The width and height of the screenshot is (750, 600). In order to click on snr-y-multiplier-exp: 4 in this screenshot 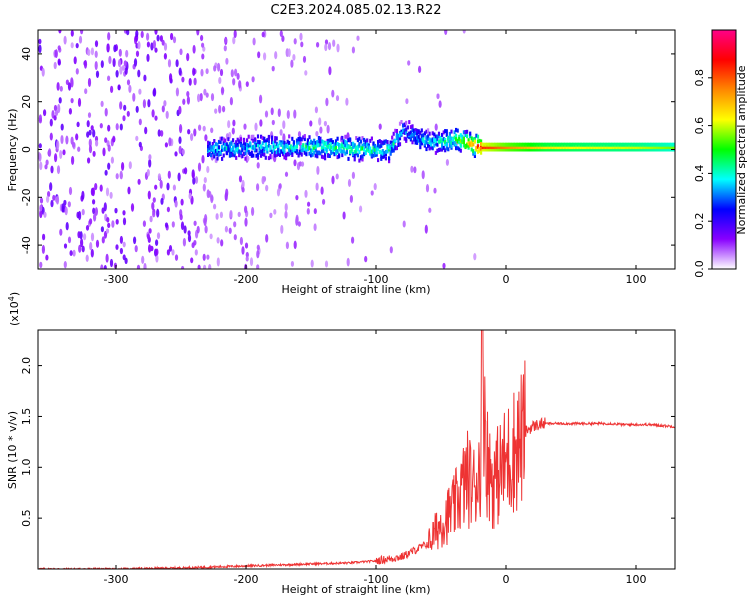, I will do `click(11, 298)`.